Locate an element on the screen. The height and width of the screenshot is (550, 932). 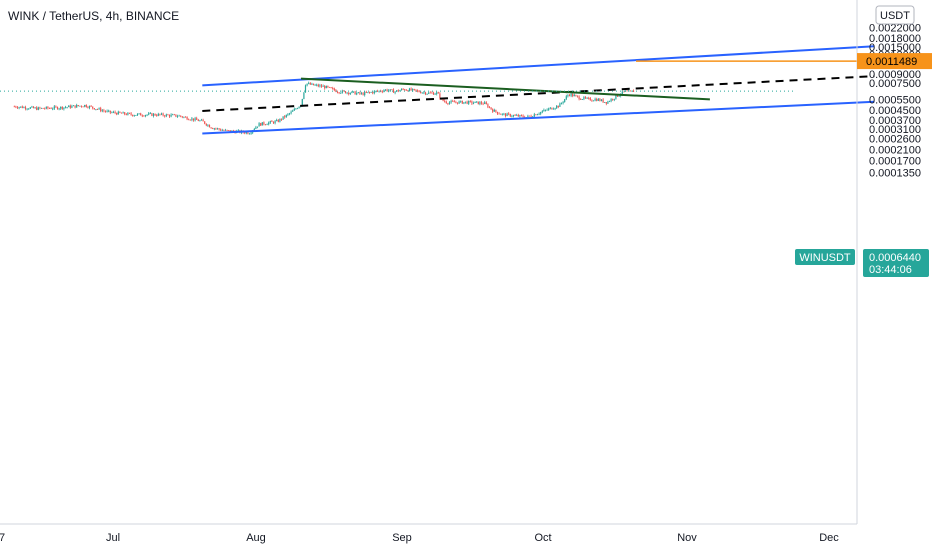
currency-badge is located at coordinates (895, 15).